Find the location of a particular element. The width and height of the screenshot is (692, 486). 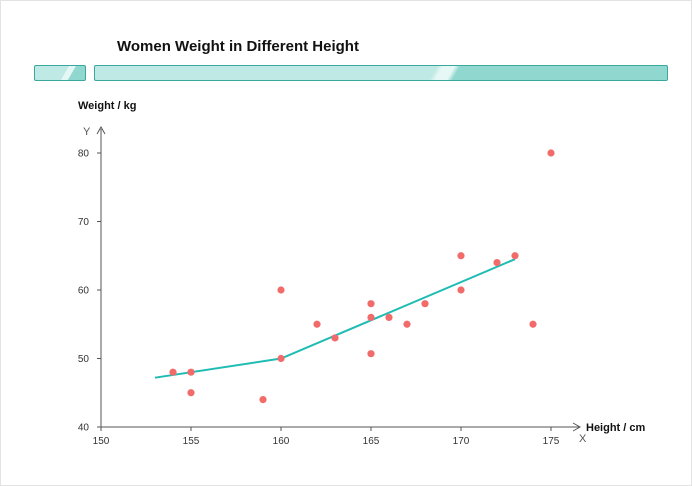

x-tick-label: 165 is located at coordinates (371, 441).